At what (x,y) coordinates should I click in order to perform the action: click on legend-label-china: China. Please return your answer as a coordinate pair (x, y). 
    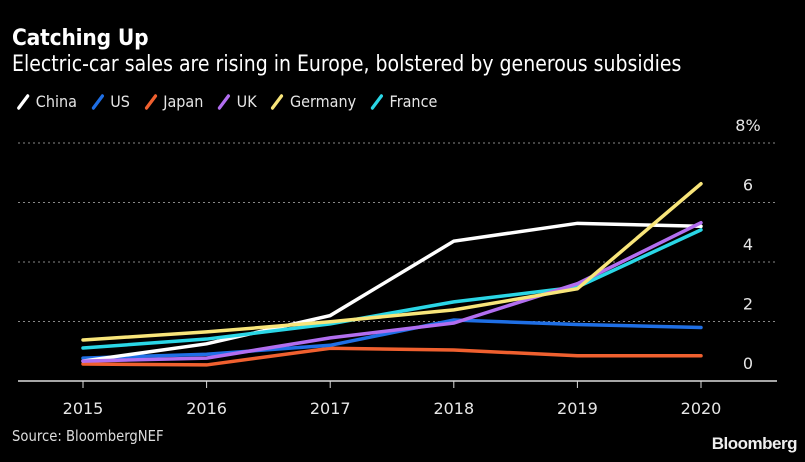
    Looking at the image, I should click on (56, 101).